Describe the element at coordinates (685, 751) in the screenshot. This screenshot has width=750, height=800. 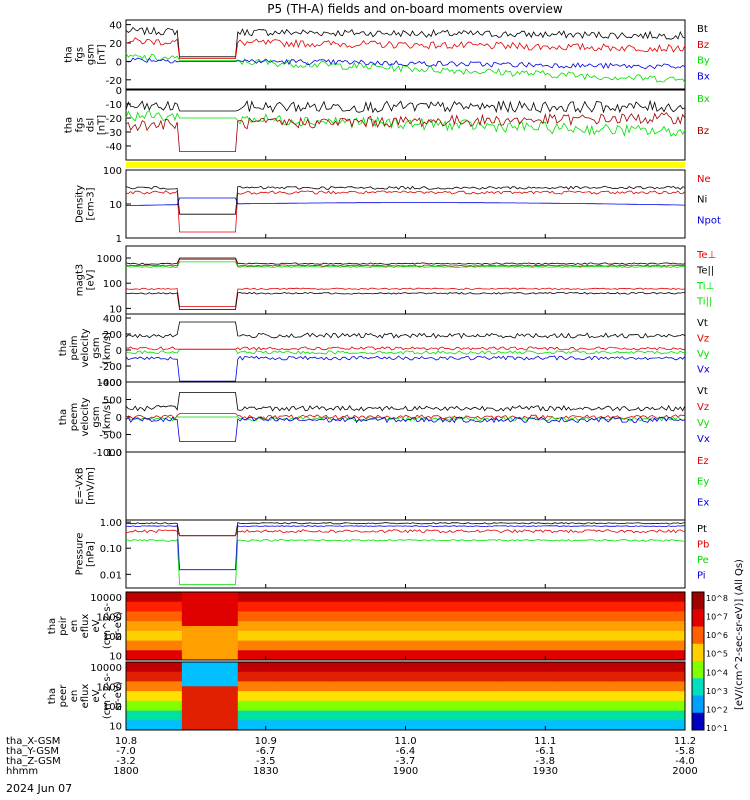
I see `orbit-row-value: -5.8` at that location.